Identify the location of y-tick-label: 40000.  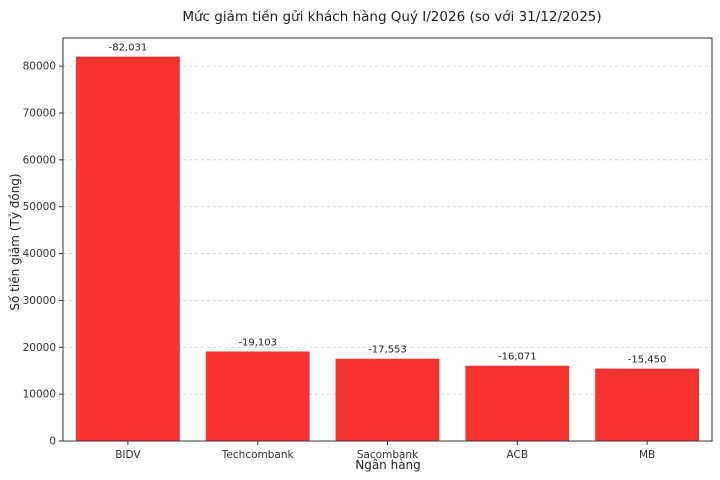
(39, 254).